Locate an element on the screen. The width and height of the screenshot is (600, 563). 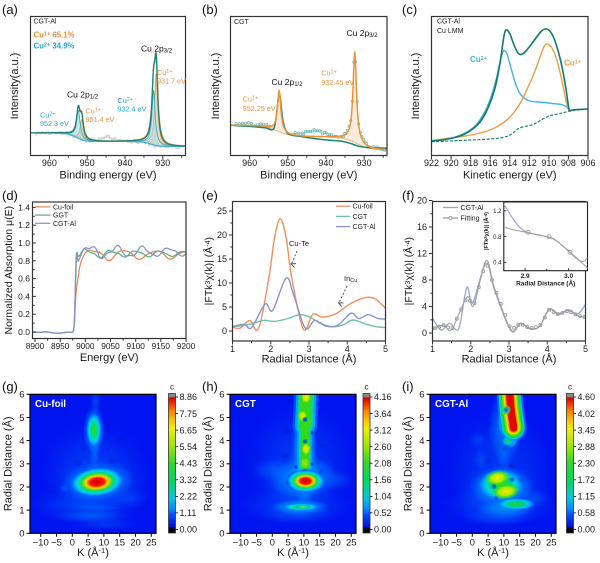
svg-text: 951.4 eV is located at coordinates (100, 119).